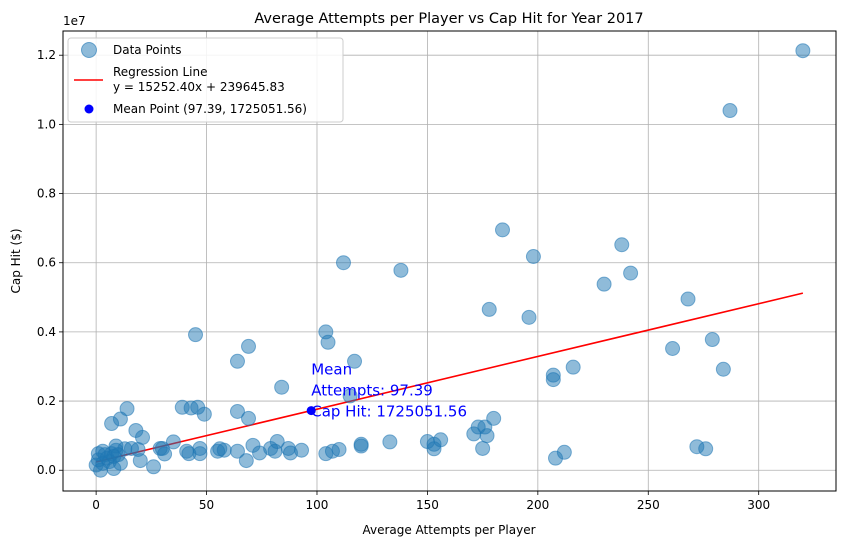  Describe the element at coordinates (74, 21) in the screenshot. I see `y-axis-multiplier: 1e7` at that location.